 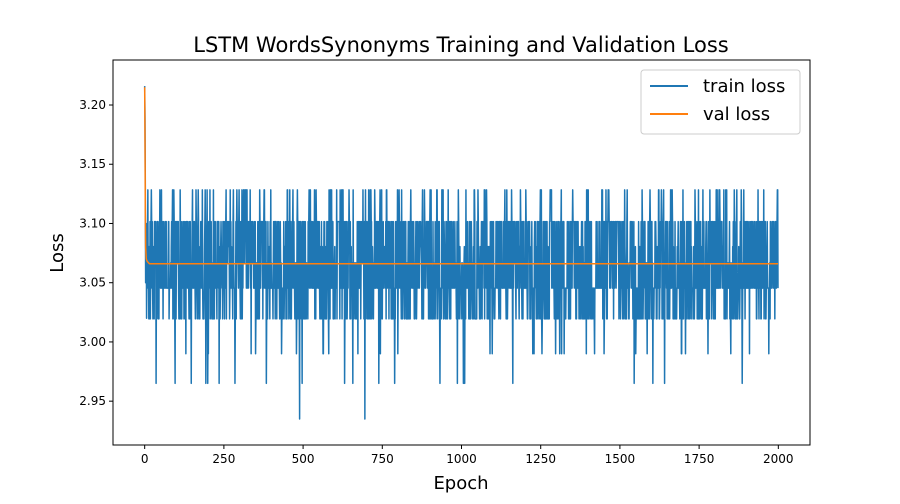 What do you see at coordinates (223, 459) in the screenshot?
I see `x-tick-label: 250` at bounding box center [223, 459].